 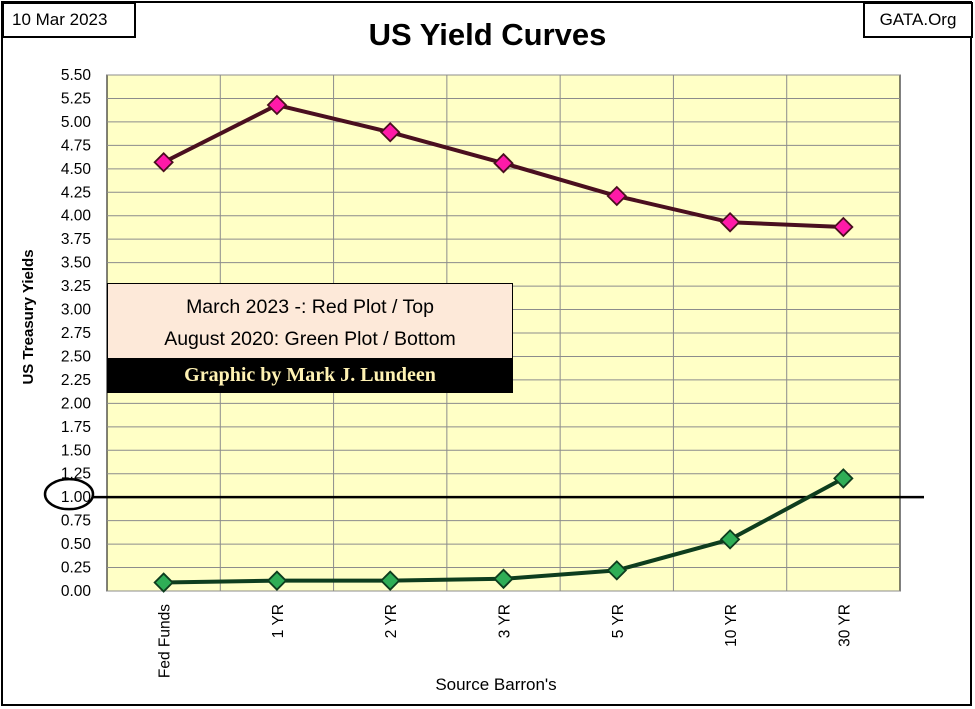 I want to click on y-axis-label: US Treasury Yields, so click(x=28, y=316).